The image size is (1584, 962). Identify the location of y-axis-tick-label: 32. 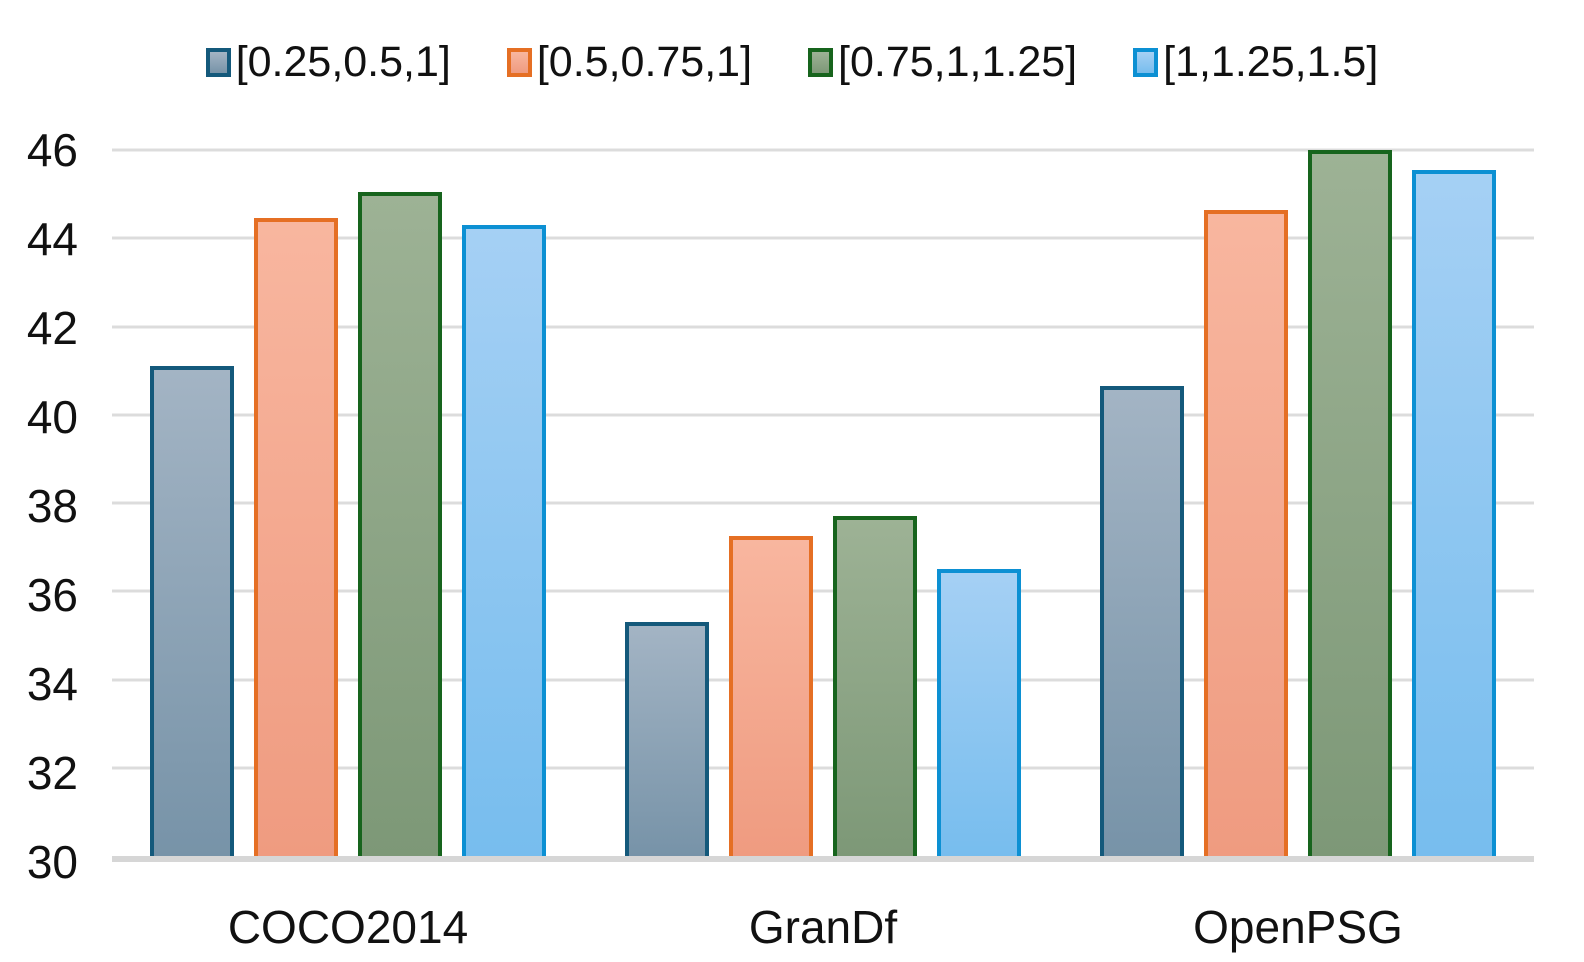
(52, 773).